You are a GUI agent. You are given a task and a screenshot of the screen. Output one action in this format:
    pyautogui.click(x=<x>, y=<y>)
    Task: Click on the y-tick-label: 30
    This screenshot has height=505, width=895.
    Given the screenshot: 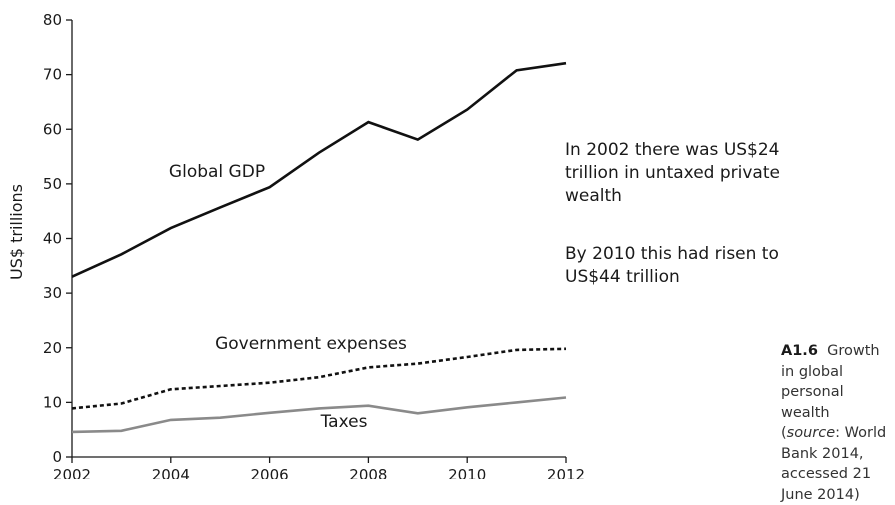 What is the action you would take?
    pyautogui.click(x=52, y=293)
    